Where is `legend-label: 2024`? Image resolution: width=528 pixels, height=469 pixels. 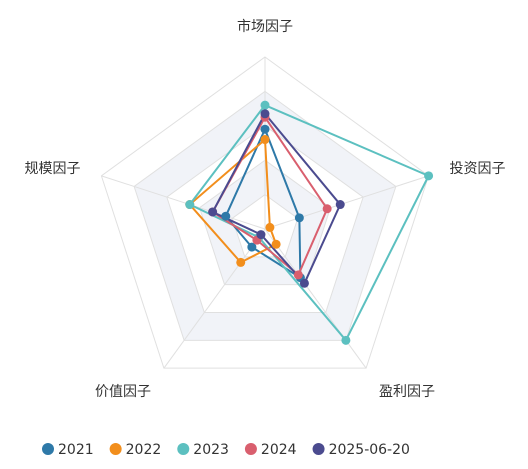
legend-label: 2024 is located at coordinates (279, 450).